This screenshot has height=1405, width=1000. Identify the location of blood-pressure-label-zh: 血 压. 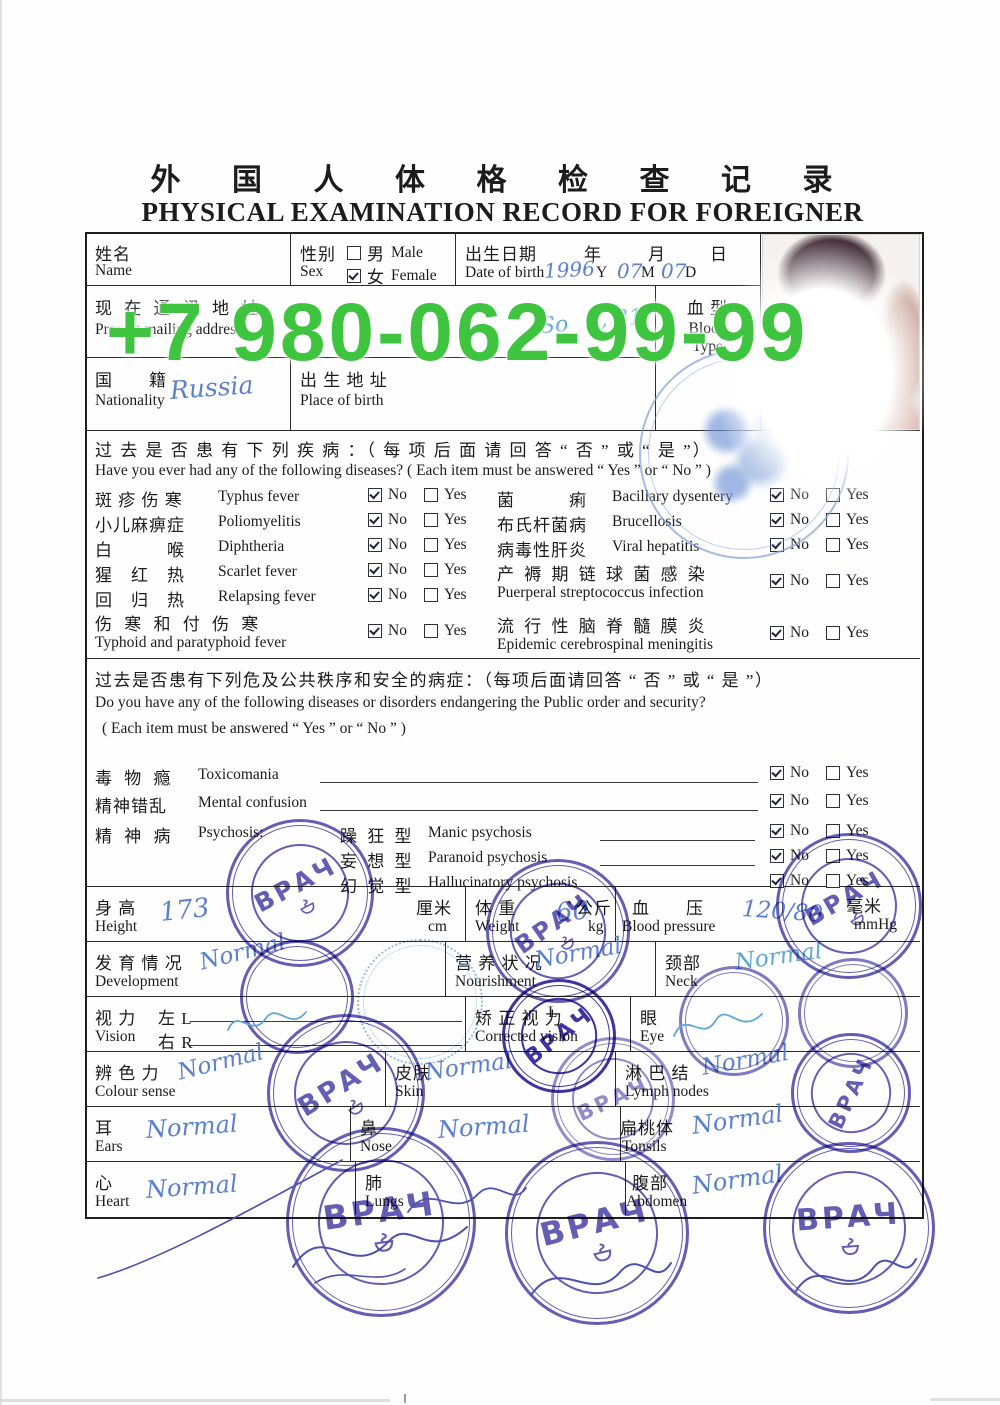
(668, 908).